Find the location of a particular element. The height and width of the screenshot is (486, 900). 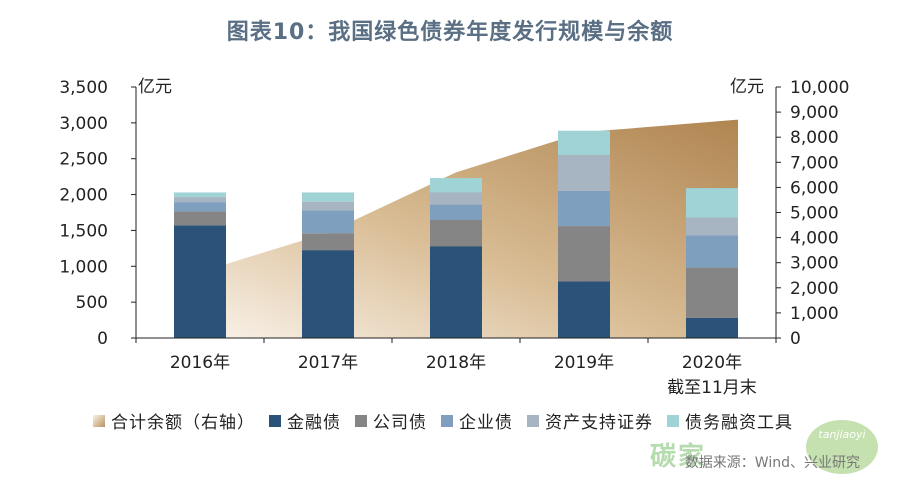

left-axis-unit: 亿元 is located at coordinates (155, 87).